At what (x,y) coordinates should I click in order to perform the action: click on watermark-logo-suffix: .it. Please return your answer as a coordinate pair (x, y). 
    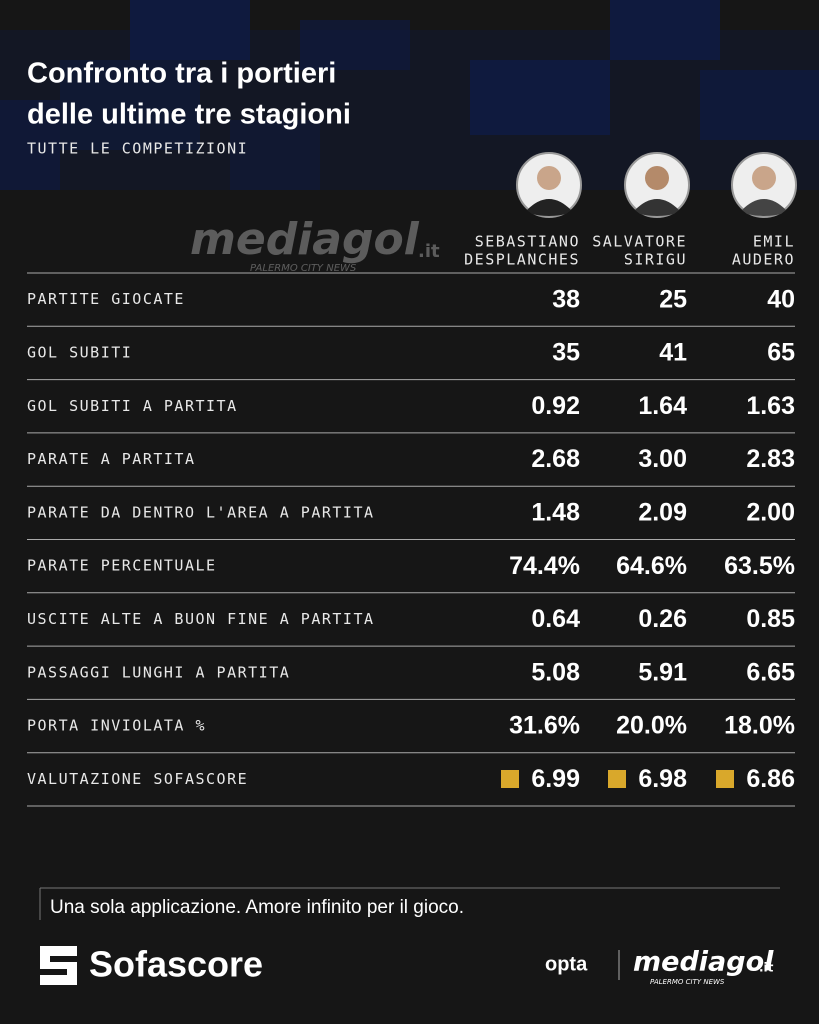
    Looking at the image, I should click on (429, 251).